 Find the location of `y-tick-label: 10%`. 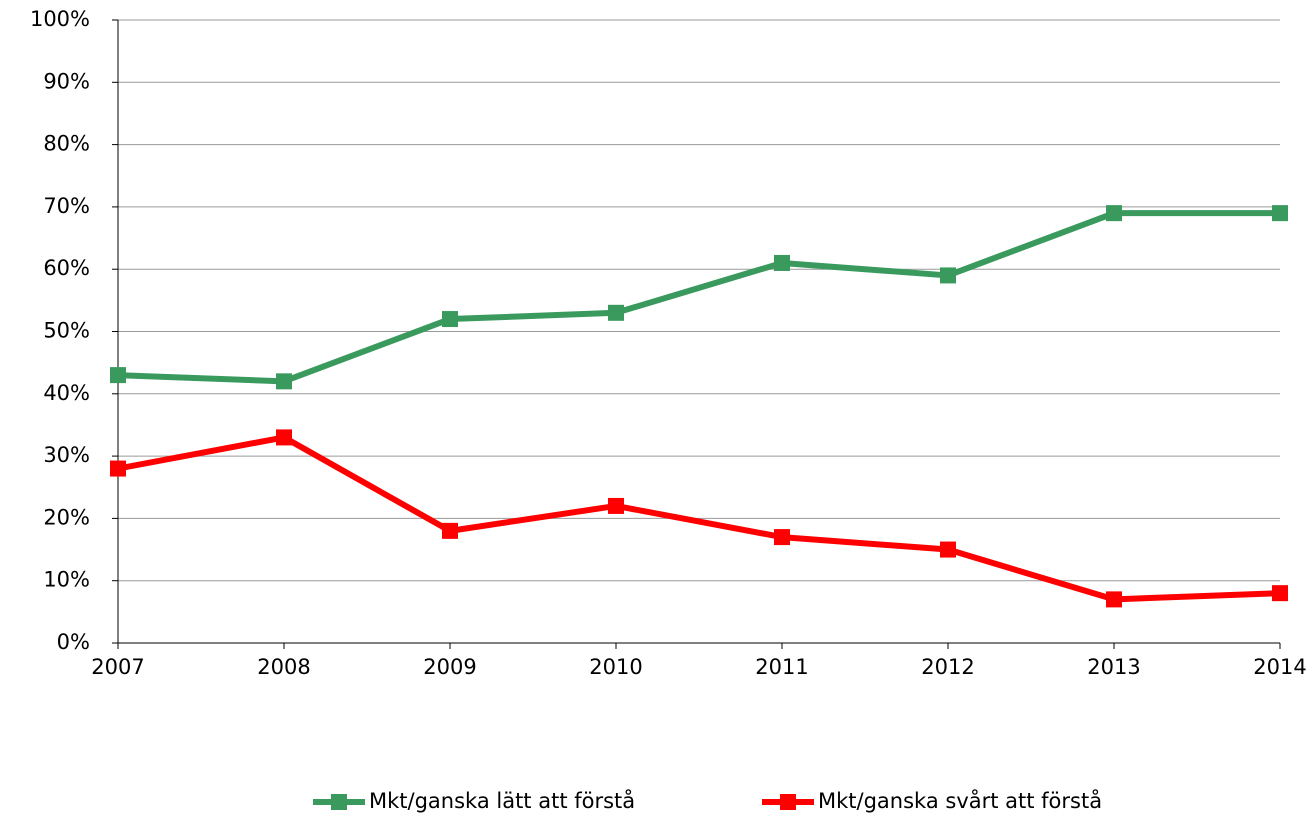

y-tick-label: 10% is located at coordinates (66, 580).